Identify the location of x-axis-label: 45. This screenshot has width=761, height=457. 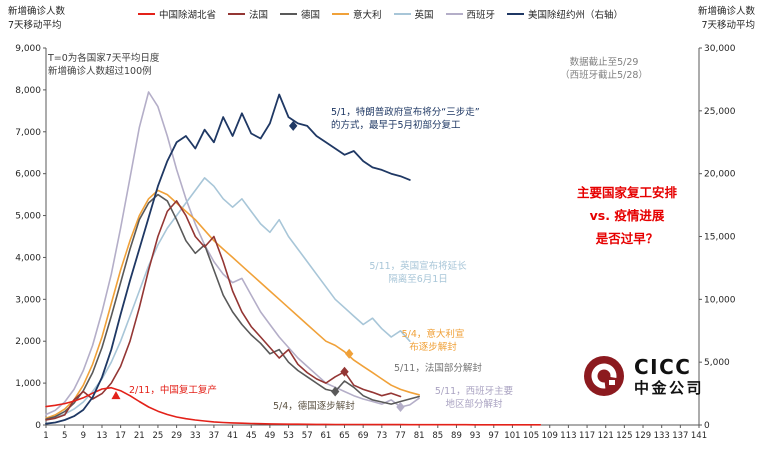
(251, 436).